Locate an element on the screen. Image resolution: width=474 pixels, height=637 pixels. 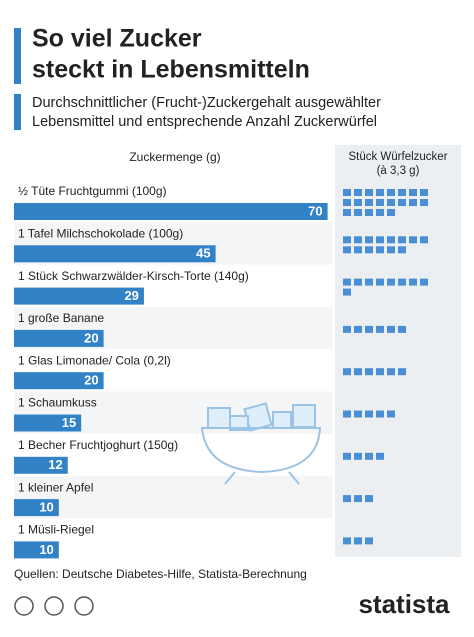
category-label: 1 Glas Limonade/ Cola (0,2l) is located at coordinates (94, 360).